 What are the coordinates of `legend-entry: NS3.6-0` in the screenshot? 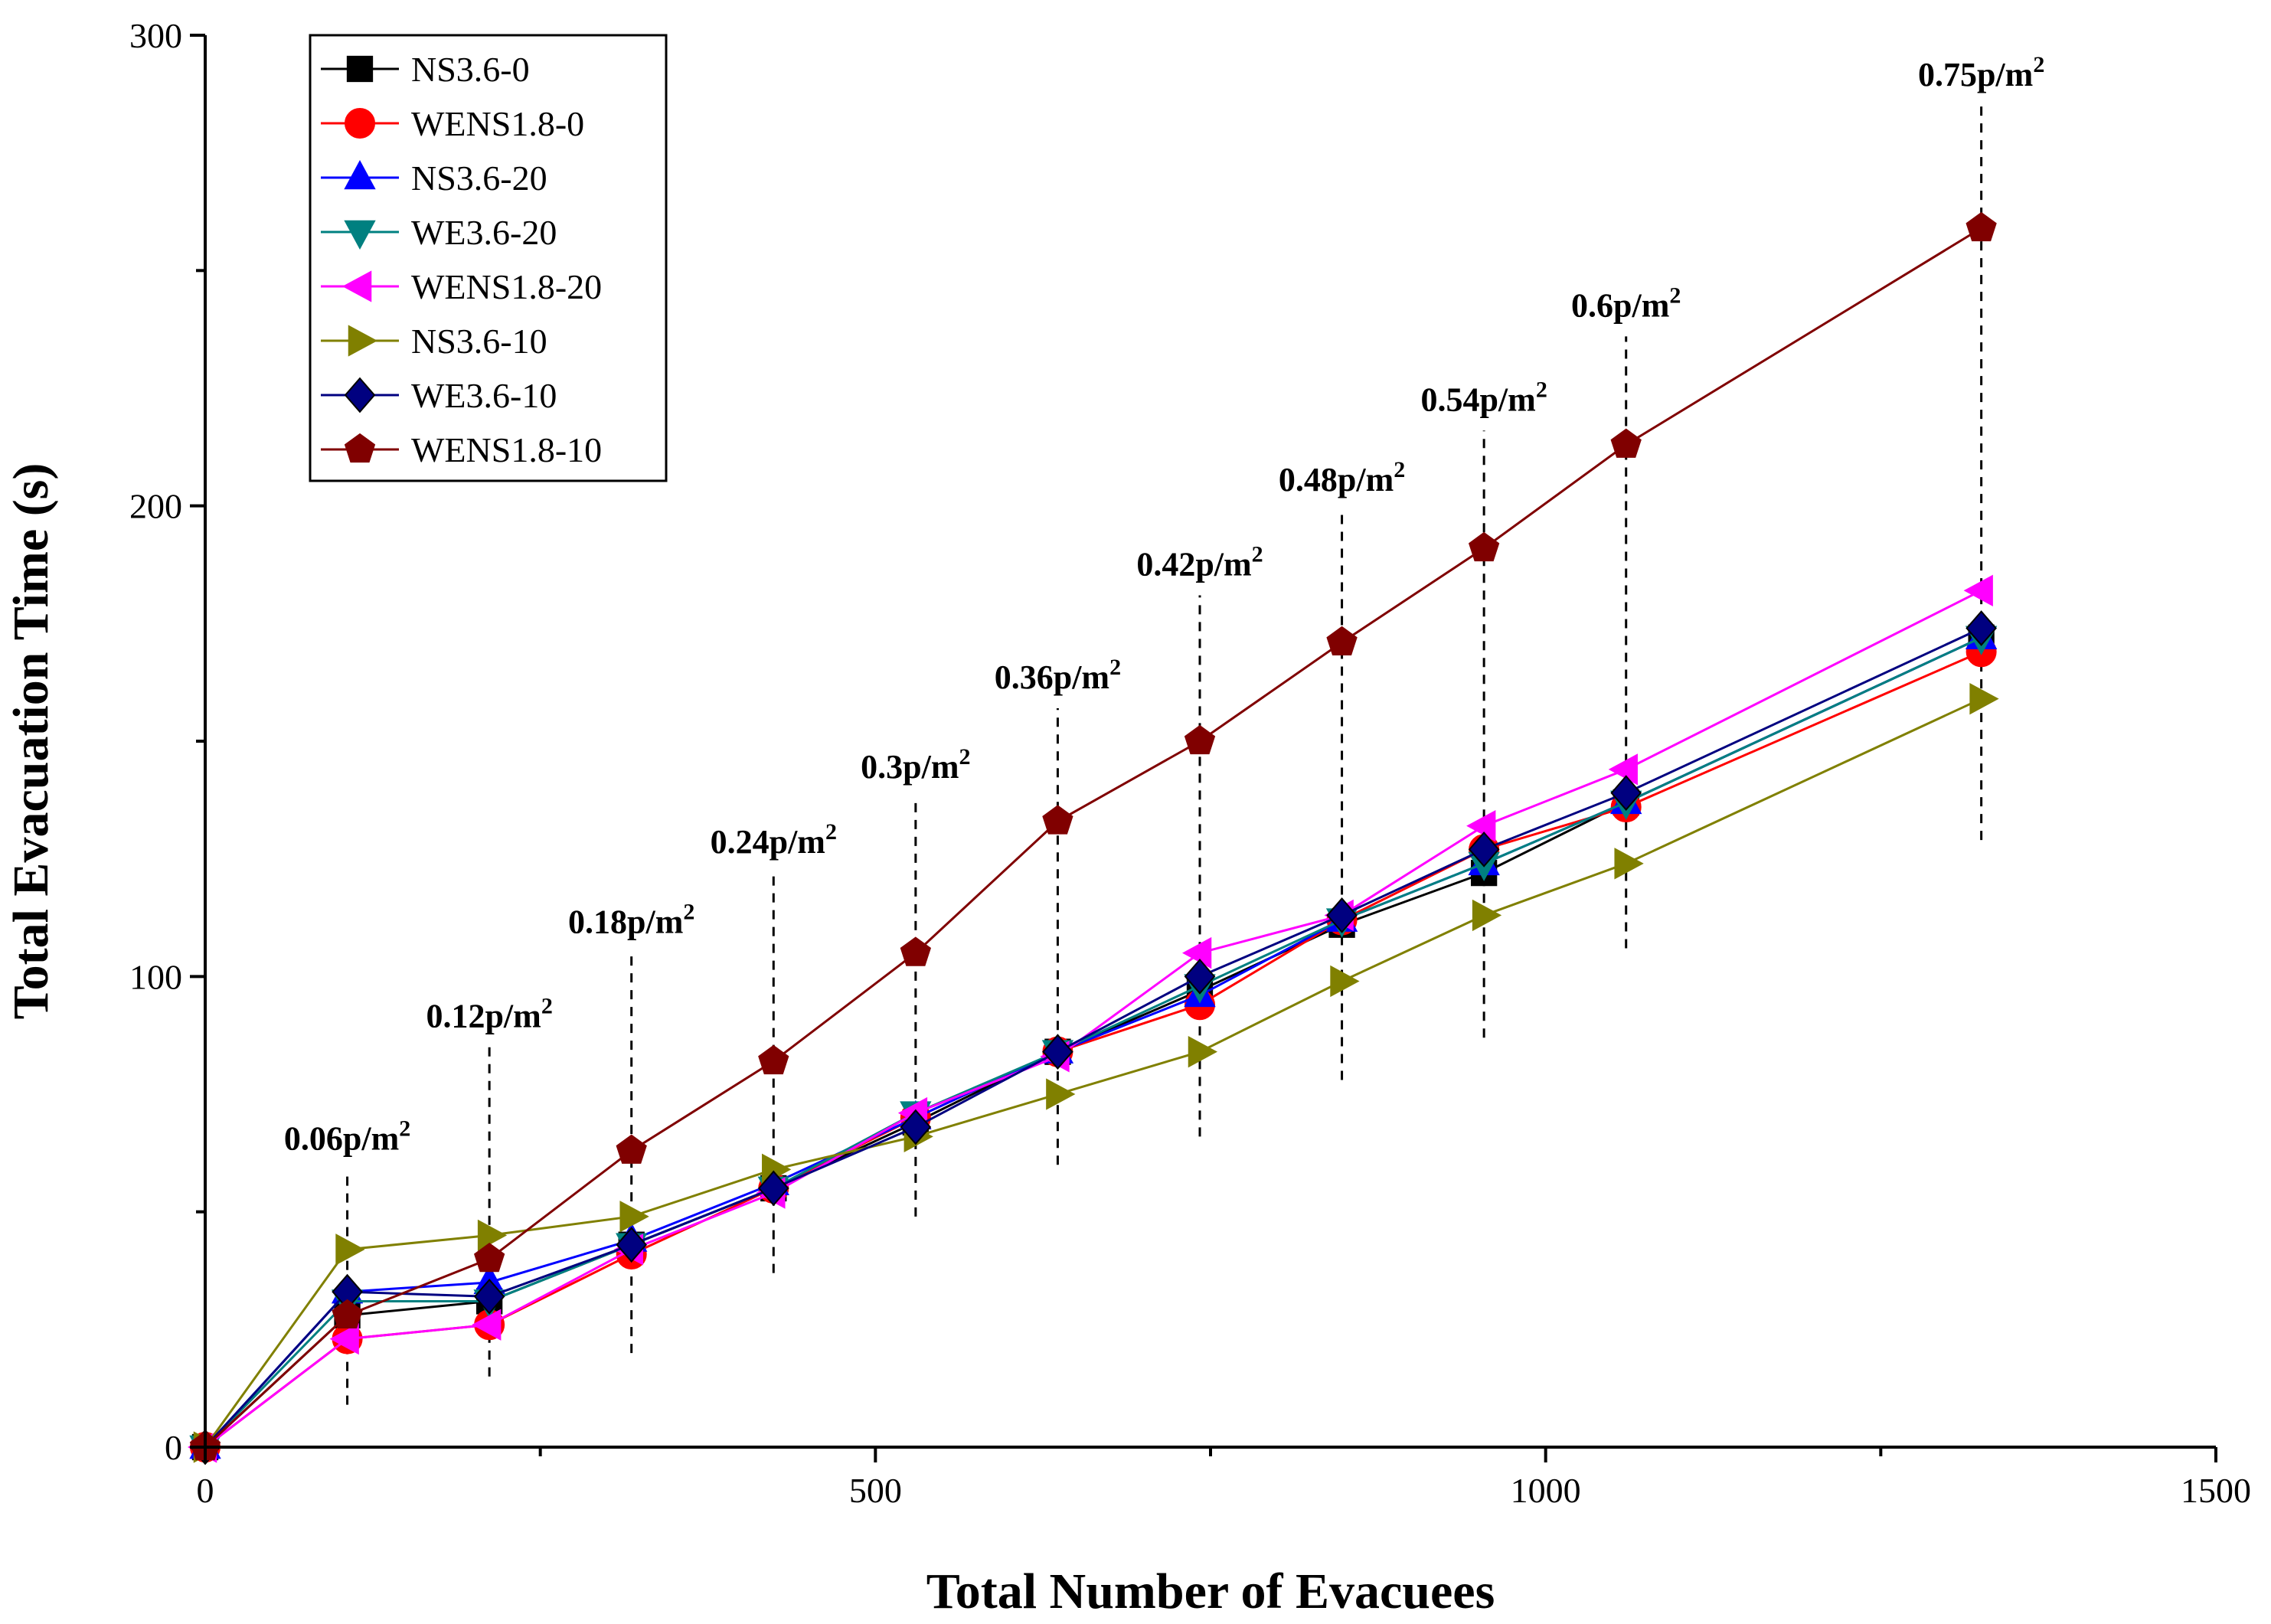 It's located at (425, 70).